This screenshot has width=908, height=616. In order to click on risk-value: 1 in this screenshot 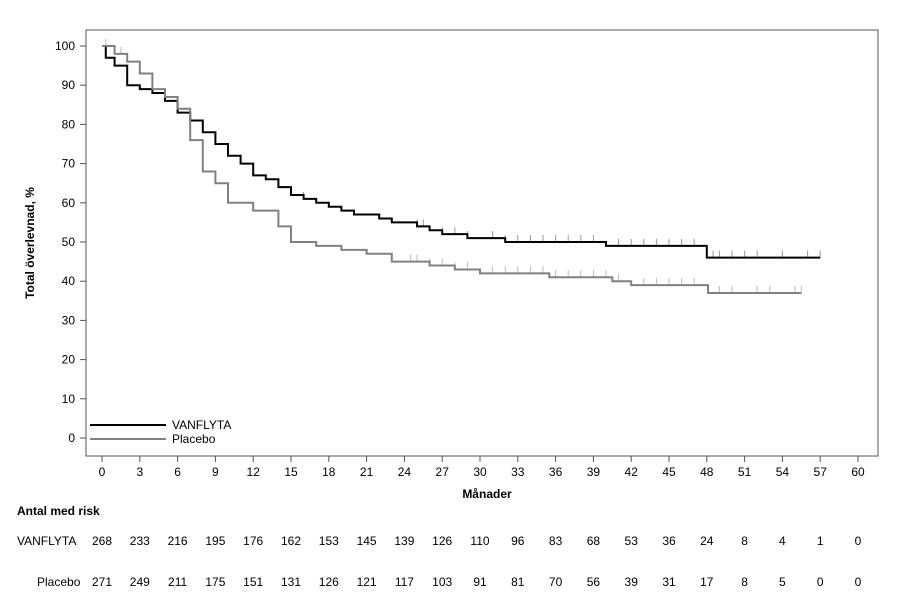, I will do `click(820, 541)`.